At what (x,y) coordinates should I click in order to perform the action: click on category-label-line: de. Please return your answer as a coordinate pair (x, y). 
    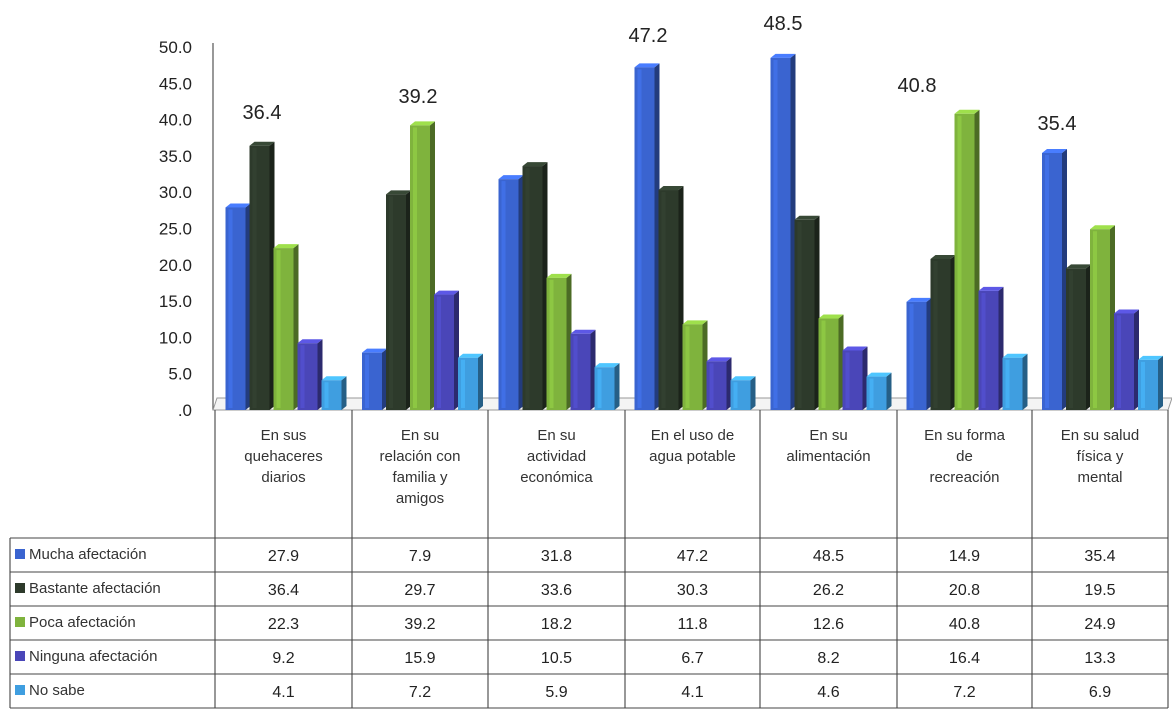
    Looking at the image, I should click on (964, 456).